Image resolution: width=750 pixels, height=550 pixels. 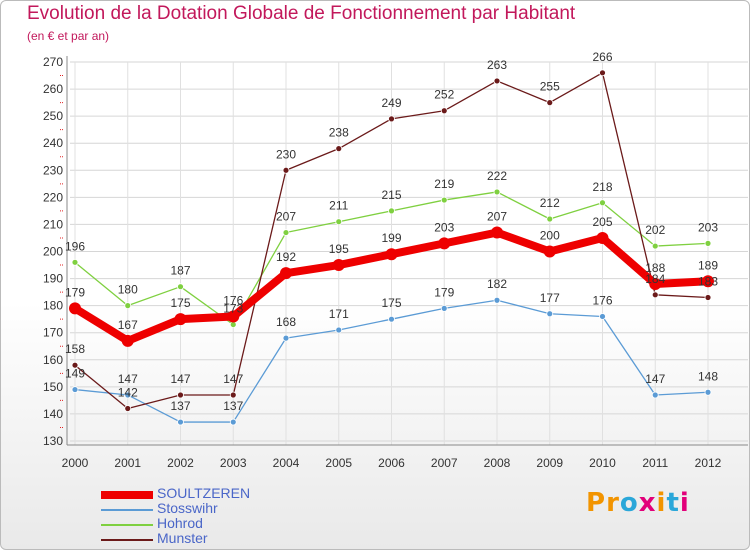 I want to click on data-label-hohrod: 173, so click(x=233, y=309).